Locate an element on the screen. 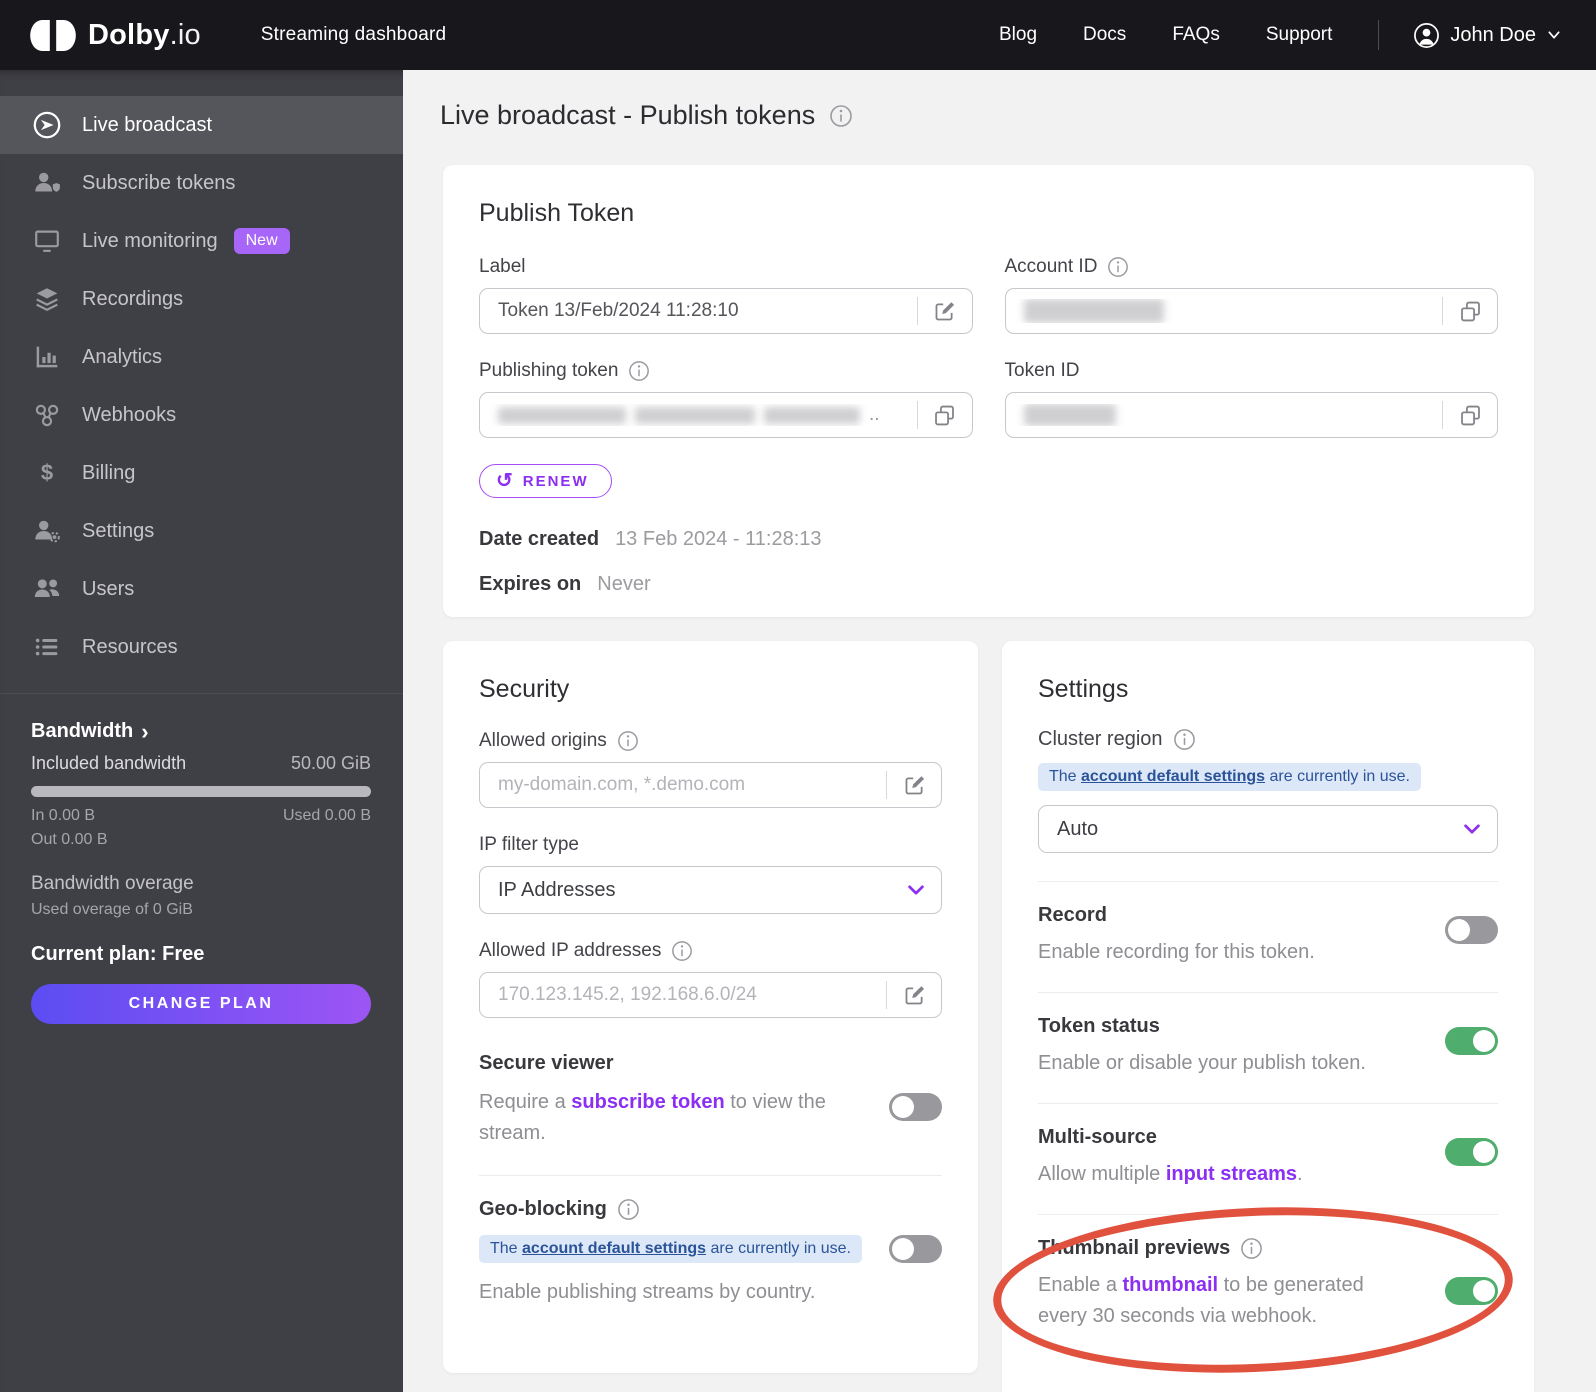 The image size is (1596, 1392). sidebar-item-label: Live monitoring is located at coordinates (150, 240).